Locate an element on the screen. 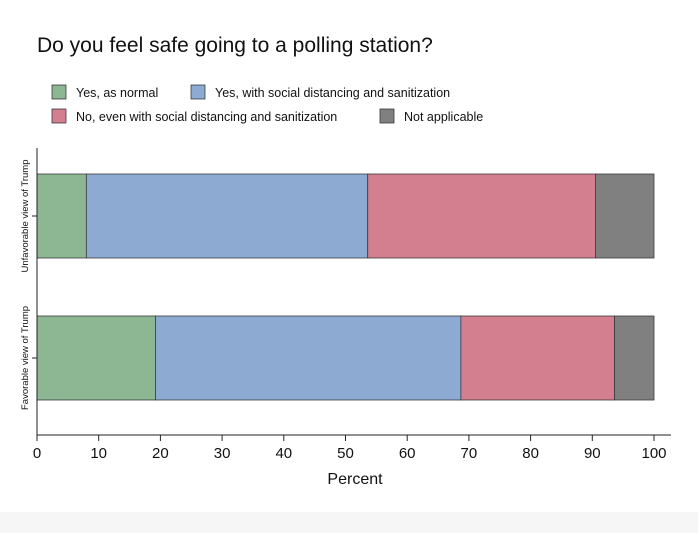 The image size is (698, 533). x-tick-label-50: 50 is located at coordinates (345, 453).